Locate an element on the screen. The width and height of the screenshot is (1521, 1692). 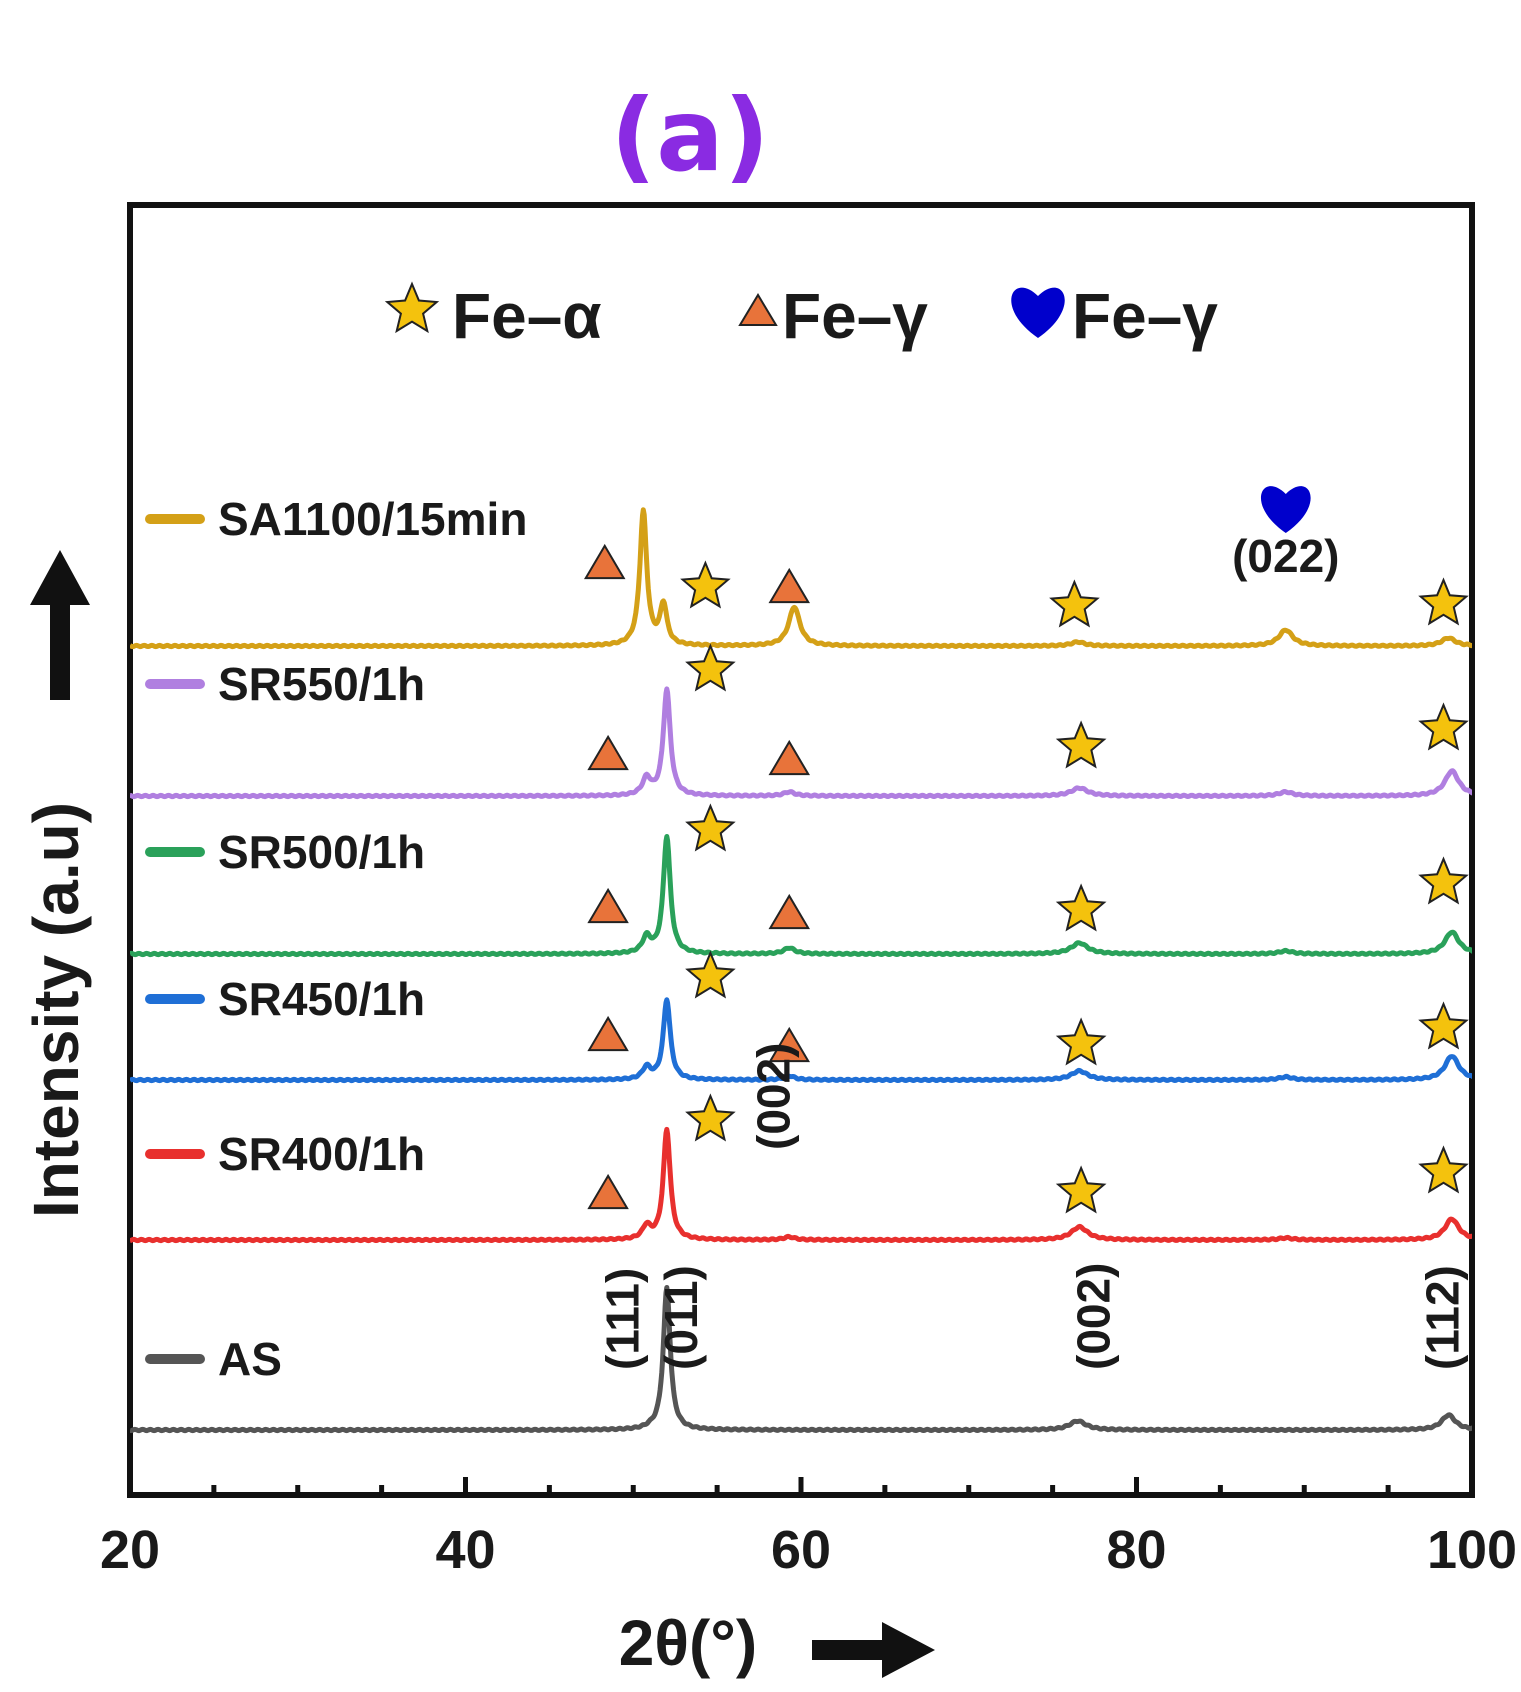
legend-triangle-icon is located at coordinates (758, 309).